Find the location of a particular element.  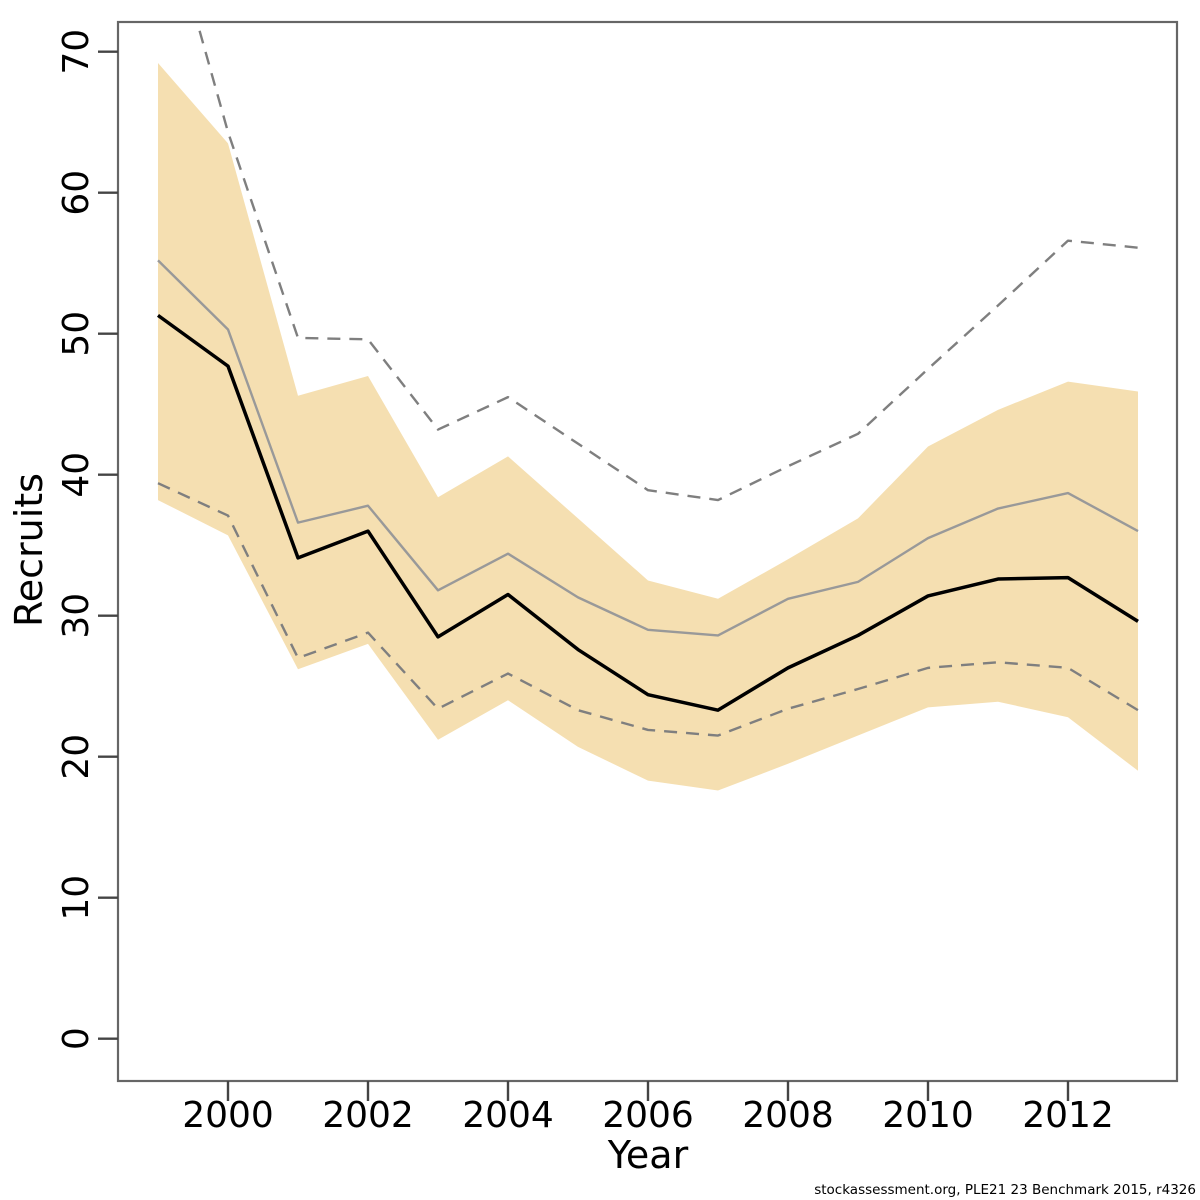

y-tick-label: 30 is located at coordinates (76, 616).